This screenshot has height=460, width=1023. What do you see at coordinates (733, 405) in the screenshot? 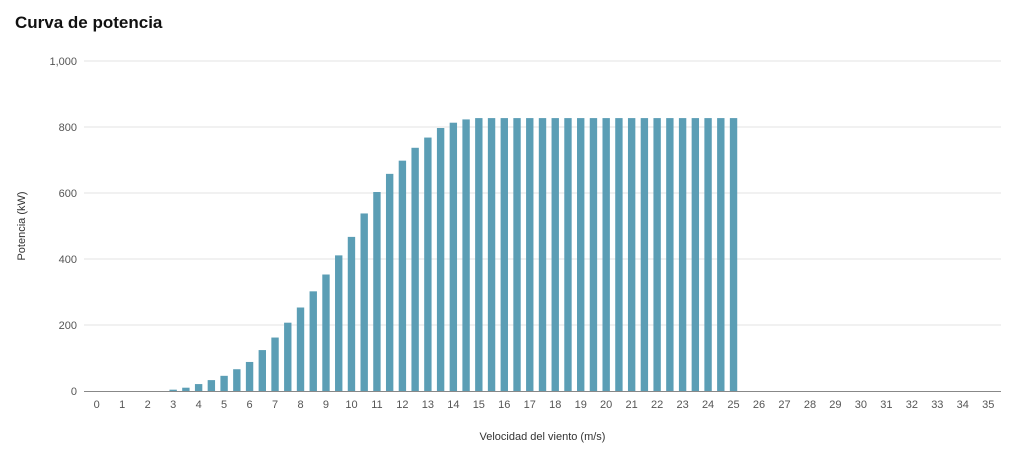
I see `x-tick-label: 25` at bounding box center [733, 405].